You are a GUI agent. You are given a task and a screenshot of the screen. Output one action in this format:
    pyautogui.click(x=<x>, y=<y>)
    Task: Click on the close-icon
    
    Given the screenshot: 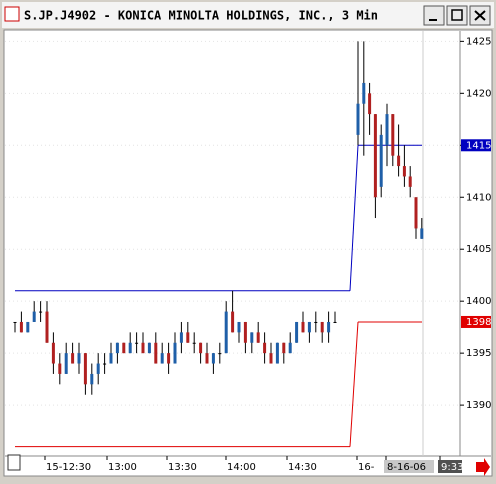 What is the action you would take?
    pyautogui.click(x=480, y=15)
    